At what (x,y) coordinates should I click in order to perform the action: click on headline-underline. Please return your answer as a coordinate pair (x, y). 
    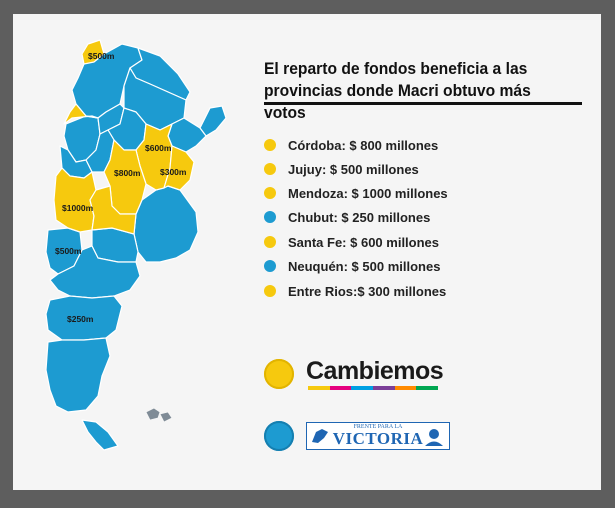
    Looking at the image, I should click on (423, 103).